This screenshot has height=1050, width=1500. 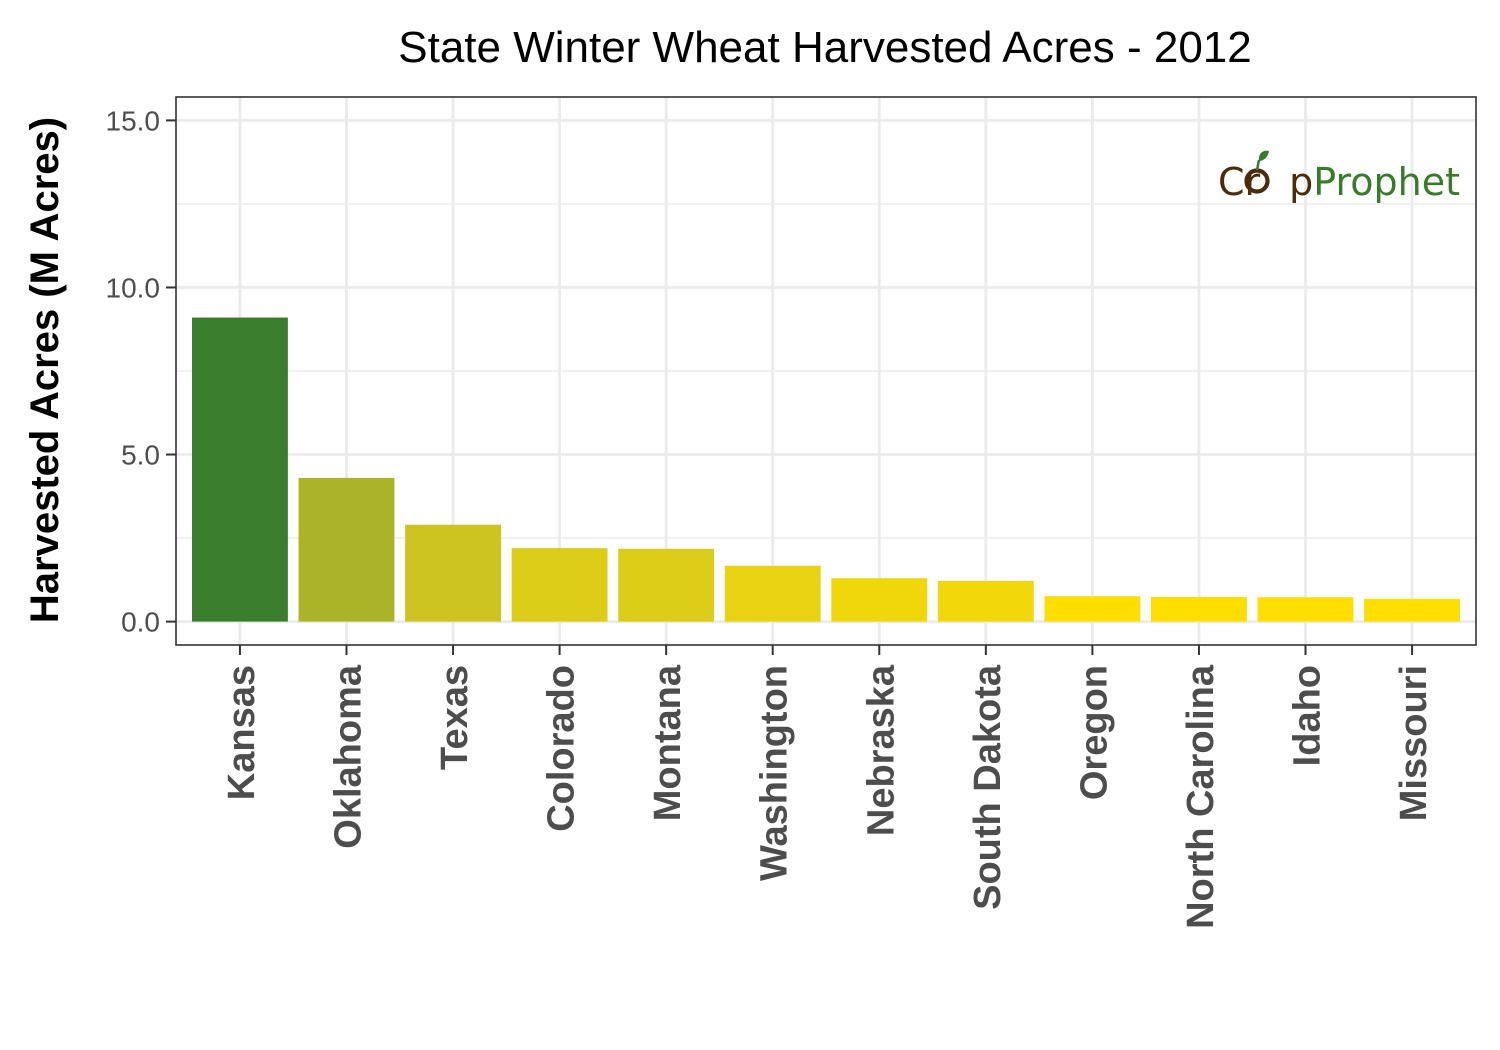 I want to click on x-tick-label: Kansas, so click(x=242, y=732).